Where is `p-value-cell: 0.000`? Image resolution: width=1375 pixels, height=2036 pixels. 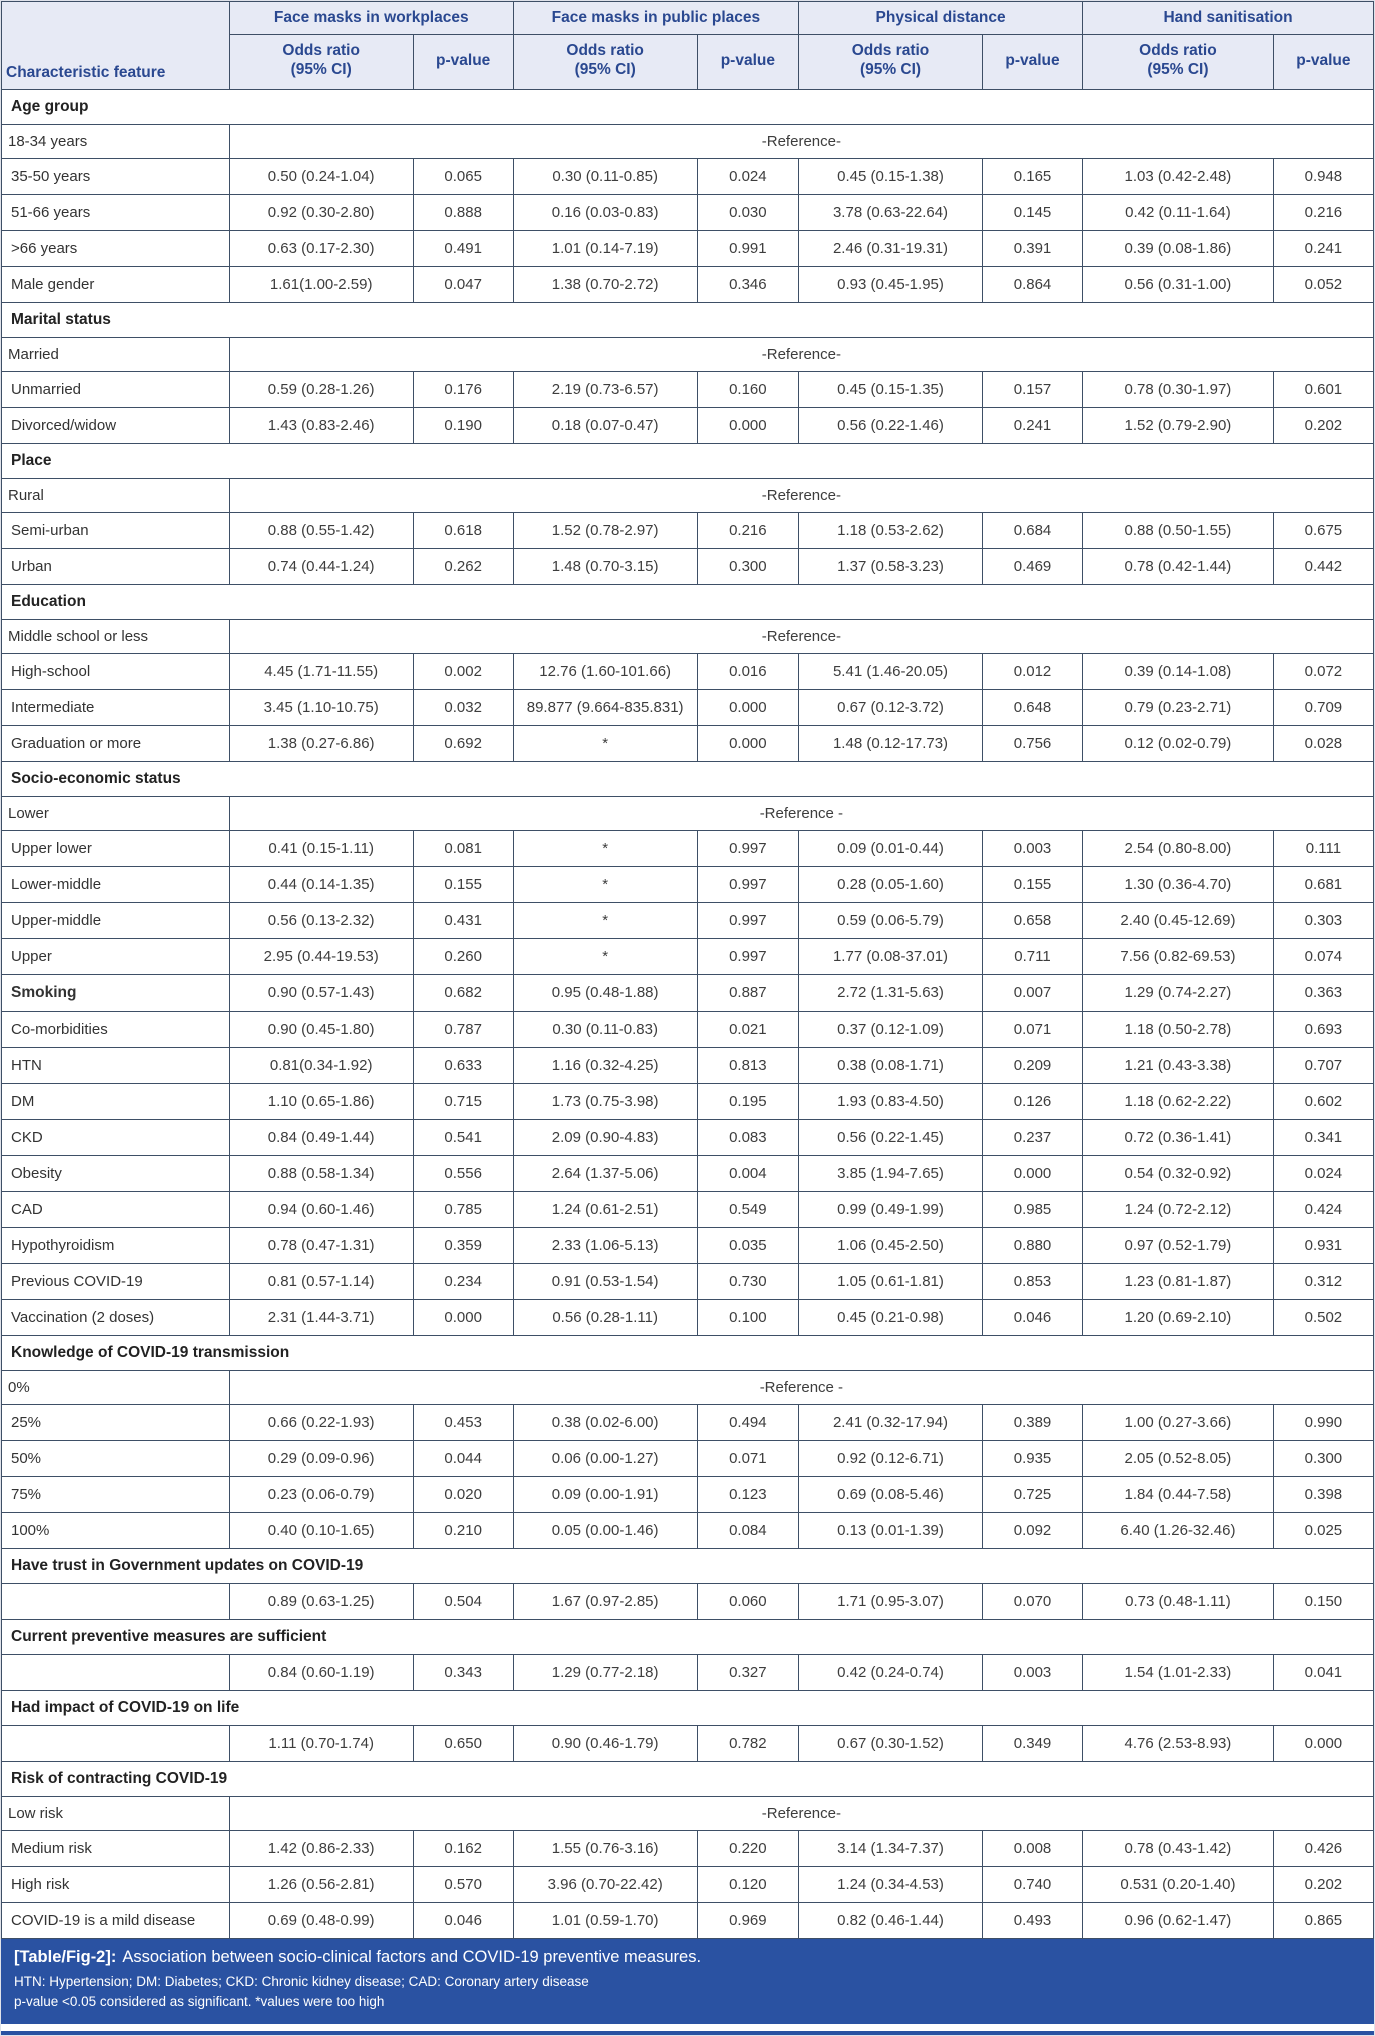
p-value-cell: 0.000 is located at coordinates (463, 1317).